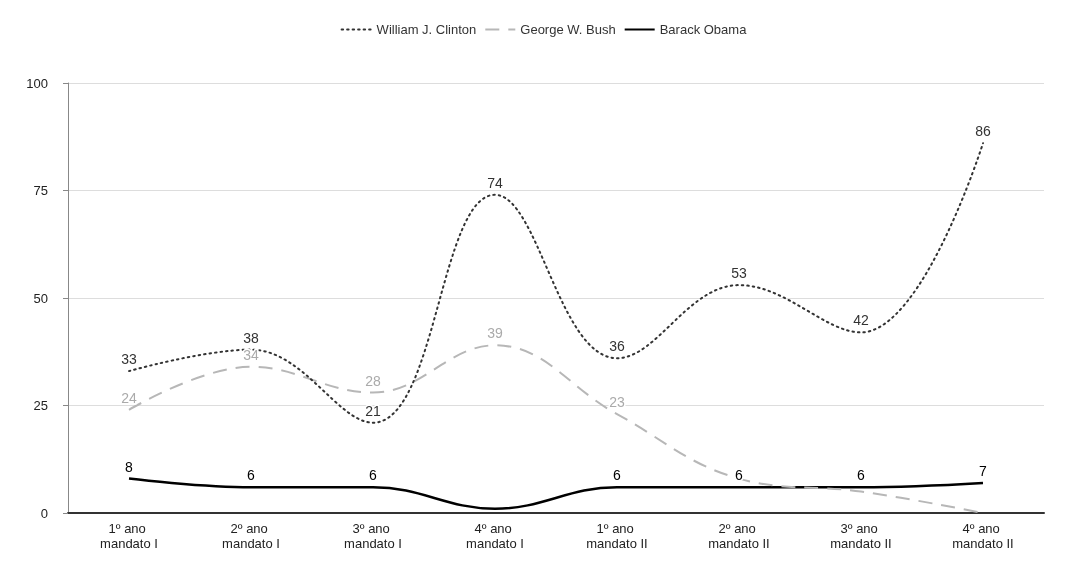 The image size is (1087, 576). Describe the element at coordinates (617, 536) in the screenshot. I see `x-tick-label: 1º ano mandato II` at that location.